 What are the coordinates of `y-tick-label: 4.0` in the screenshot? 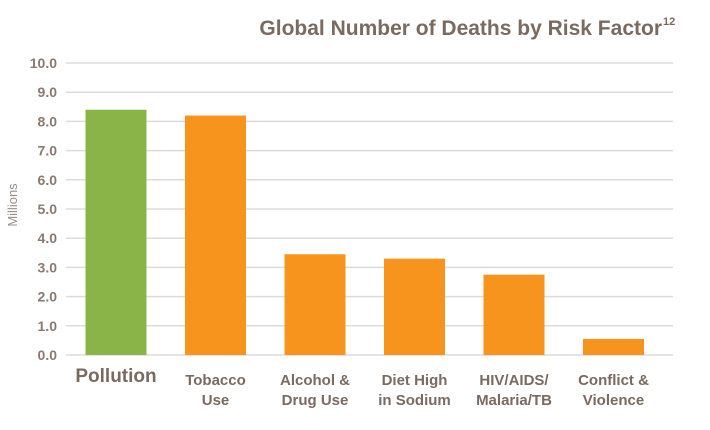 It's located at (48, 238).